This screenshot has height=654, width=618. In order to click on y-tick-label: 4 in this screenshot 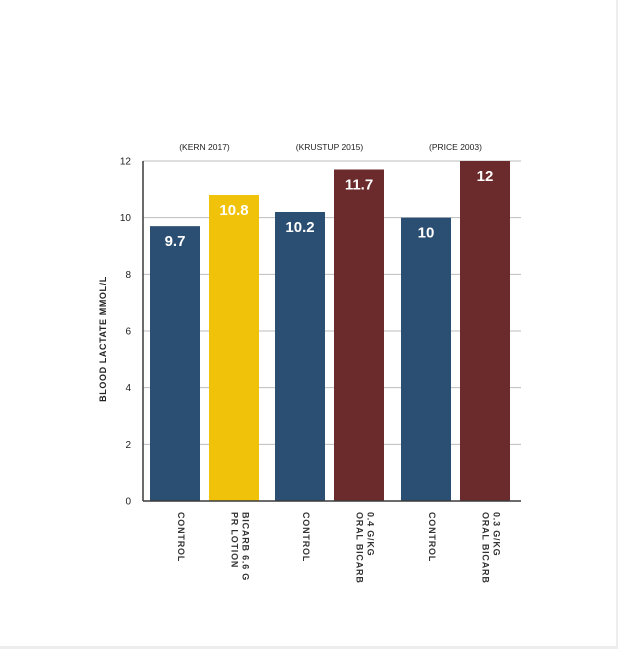, I will do `click(128, 388)`.